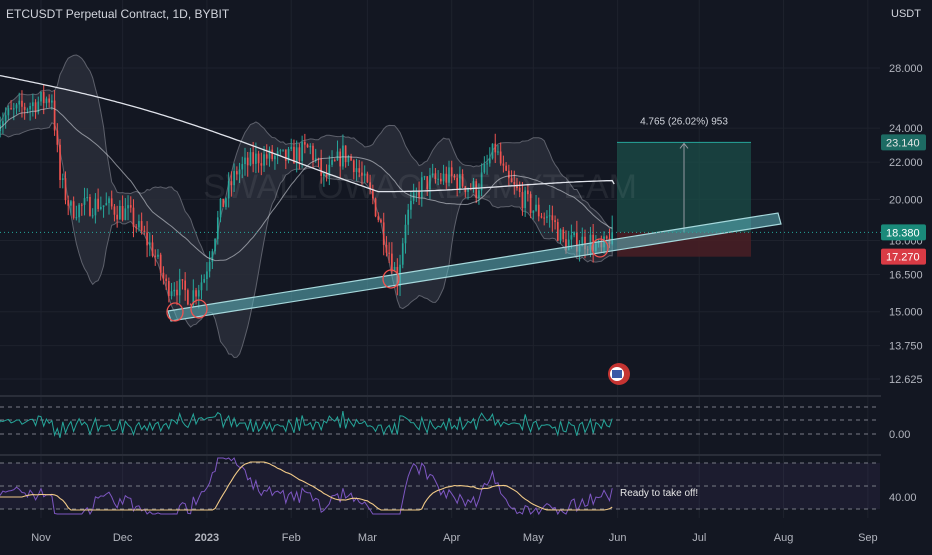 The height and width of the screenshot is (555, 932). I want to click on oscillator-line, so click(306, 424).